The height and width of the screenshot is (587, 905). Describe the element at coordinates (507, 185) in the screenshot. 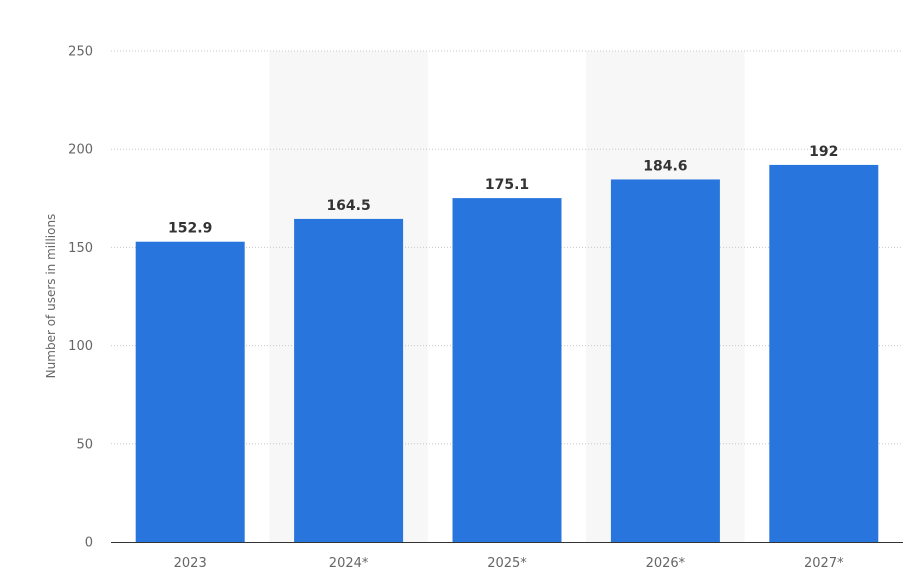

I see `value-label: 175.1` at that location.